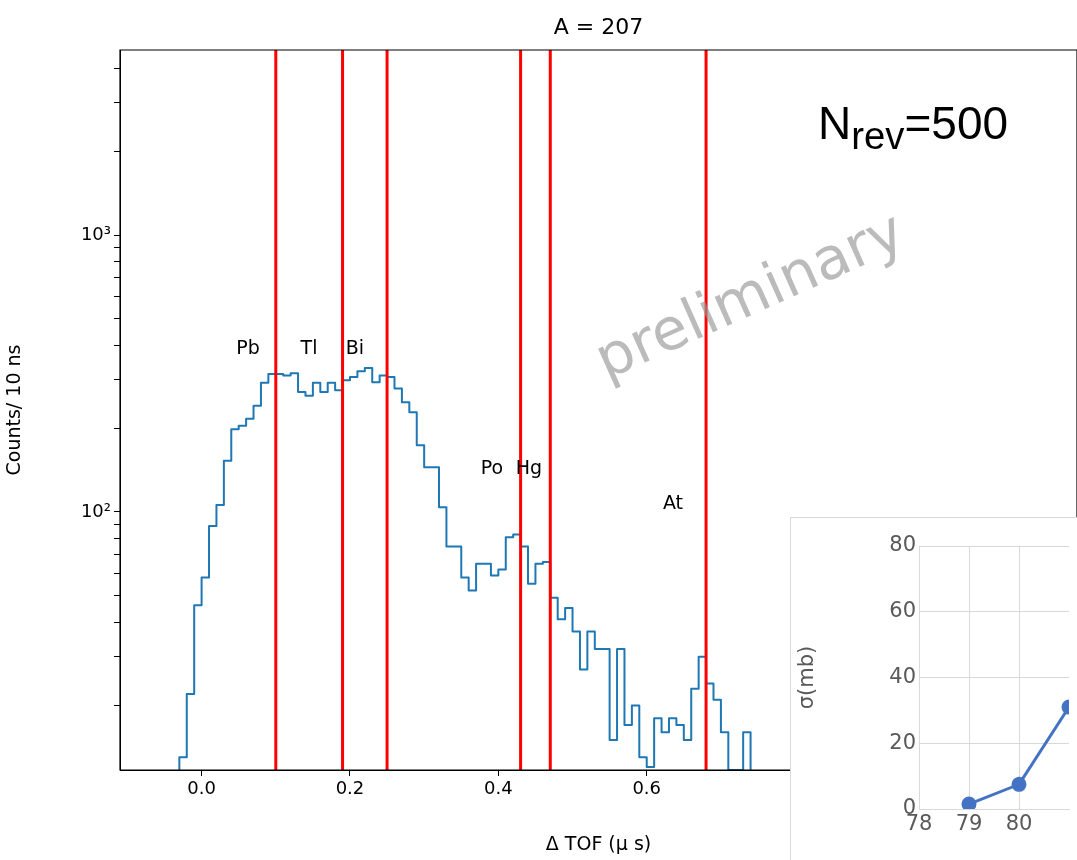 The width and height of the screenshot is (1077, 860). I want to click on x-axis-title: Δ TOF (μ s), so click(598, 842).